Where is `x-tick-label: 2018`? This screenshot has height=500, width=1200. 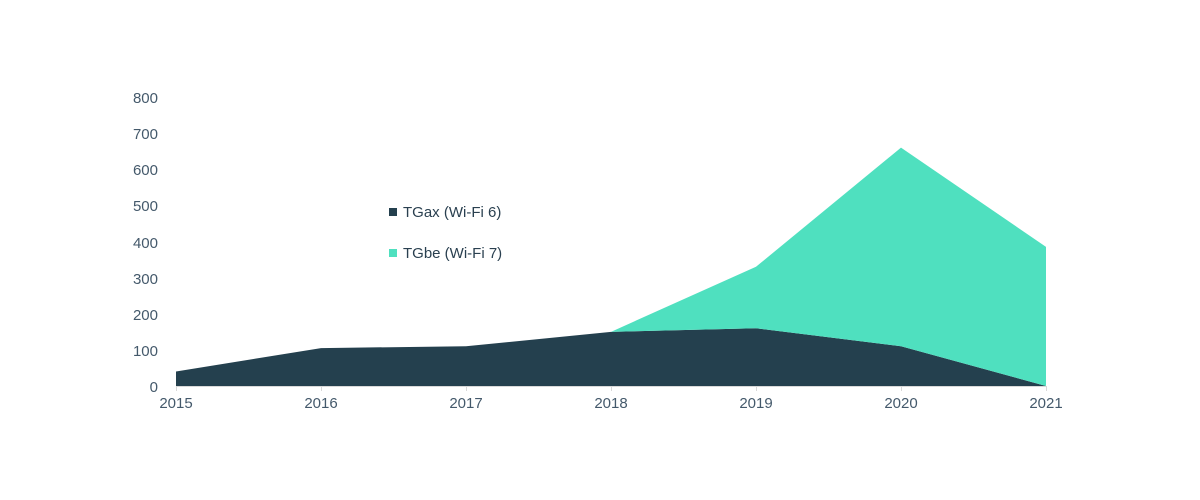 x-tick-label: 2018 is located at coordinates (611, 403).